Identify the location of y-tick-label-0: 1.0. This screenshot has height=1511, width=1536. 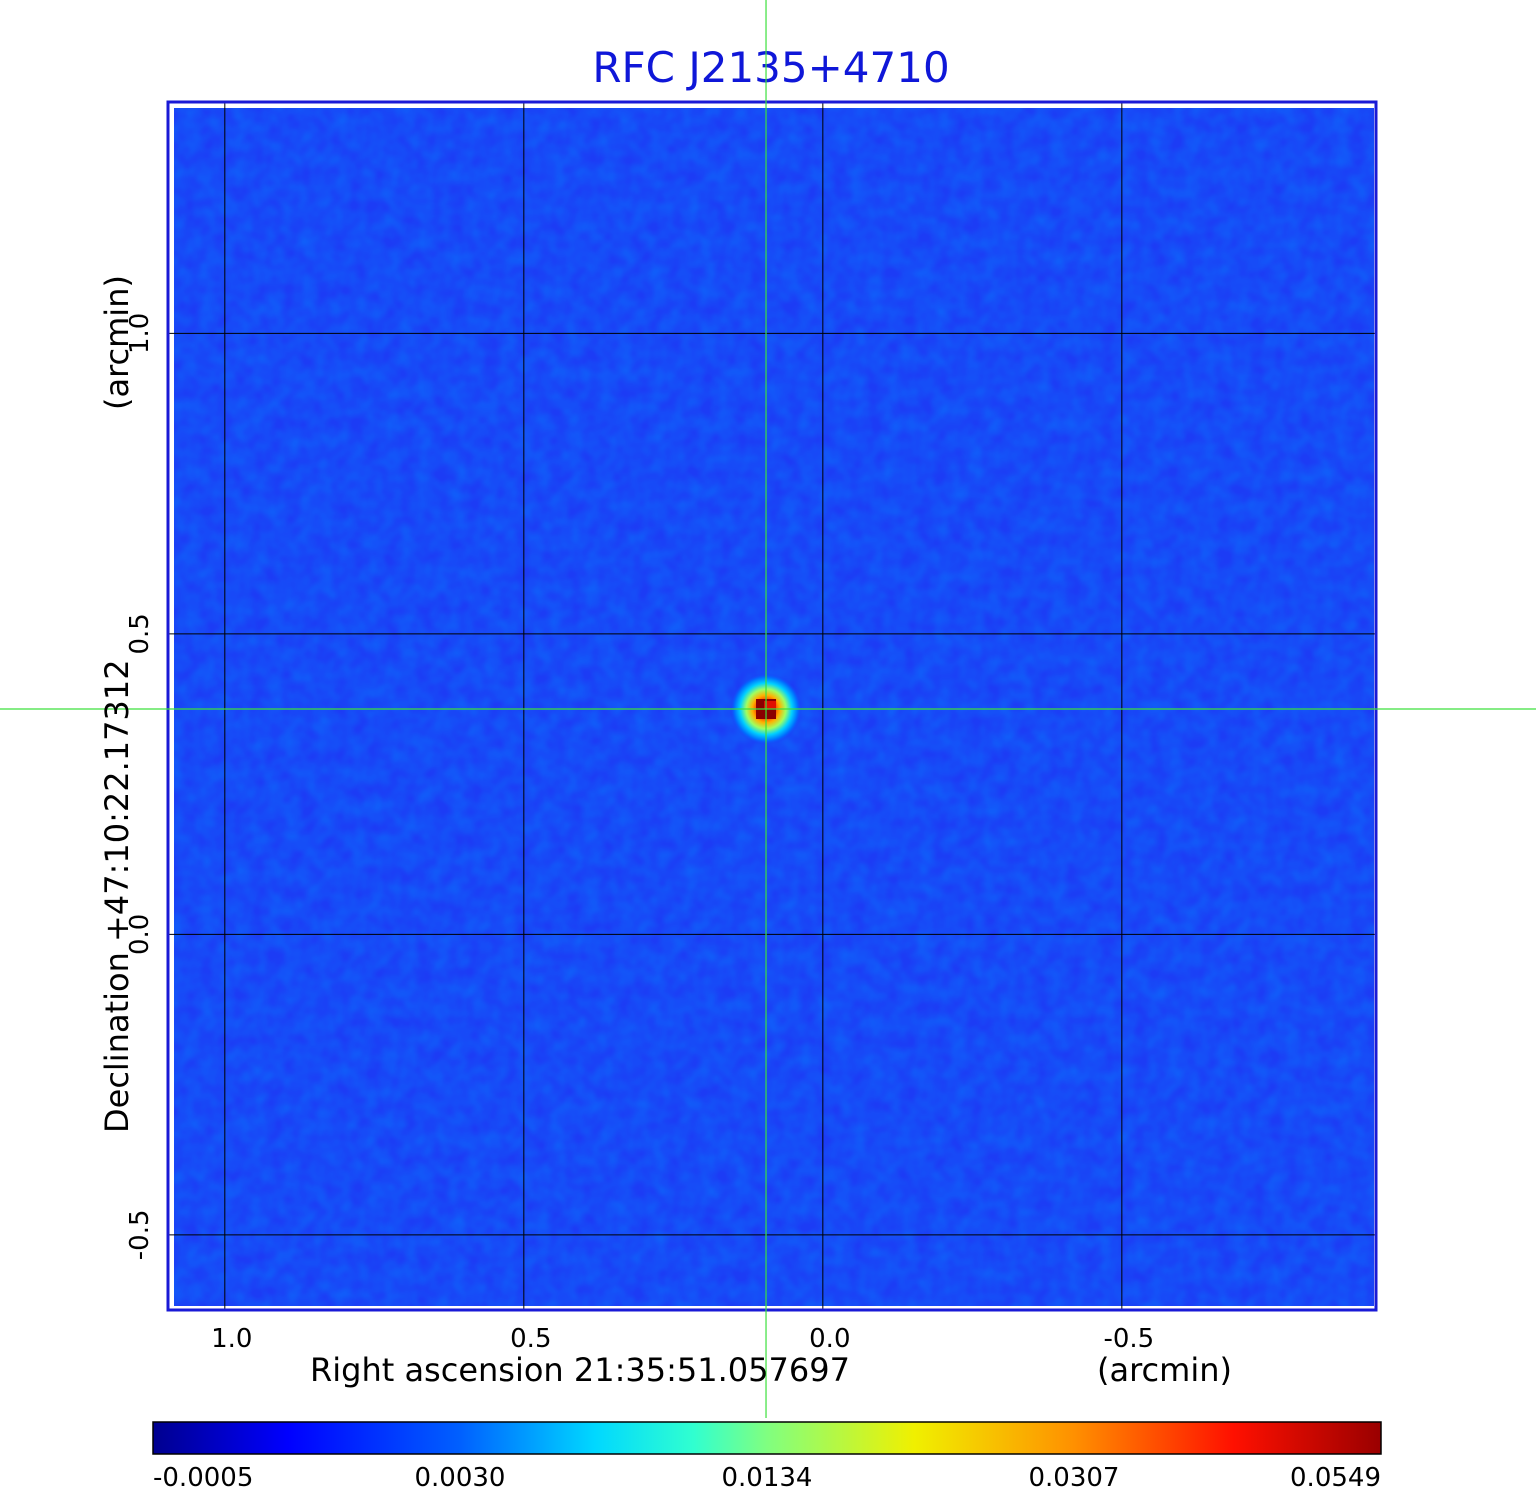
(140, 333).